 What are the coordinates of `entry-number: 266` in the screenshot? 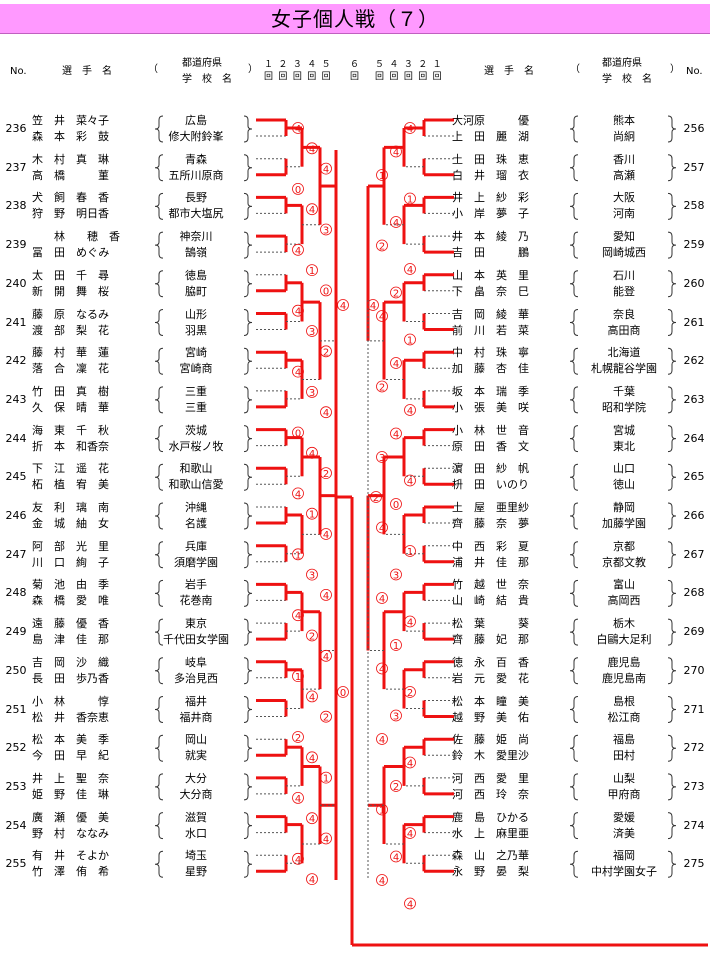 It's located at (694, 515).